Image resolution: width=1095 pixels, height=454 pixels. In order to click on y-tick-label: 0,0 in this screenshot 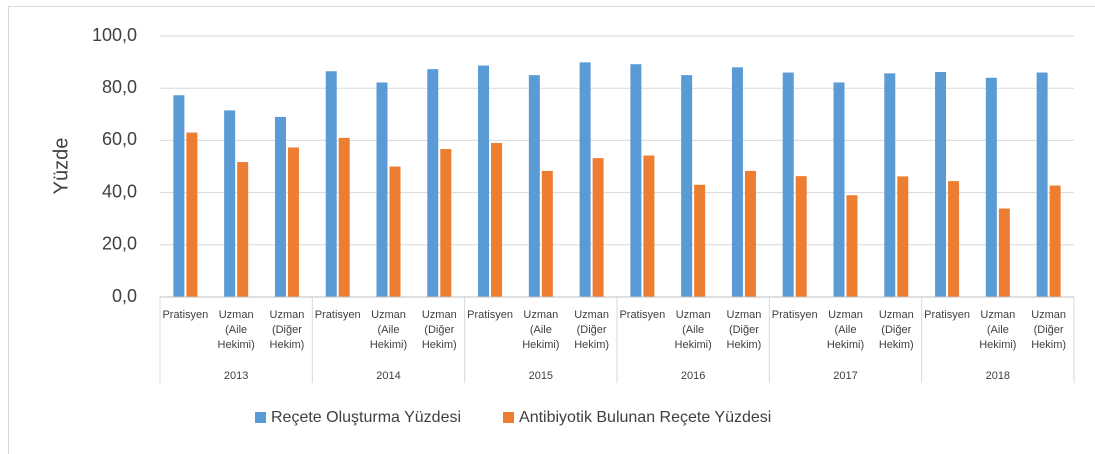, I will do `click(124, 296)`.